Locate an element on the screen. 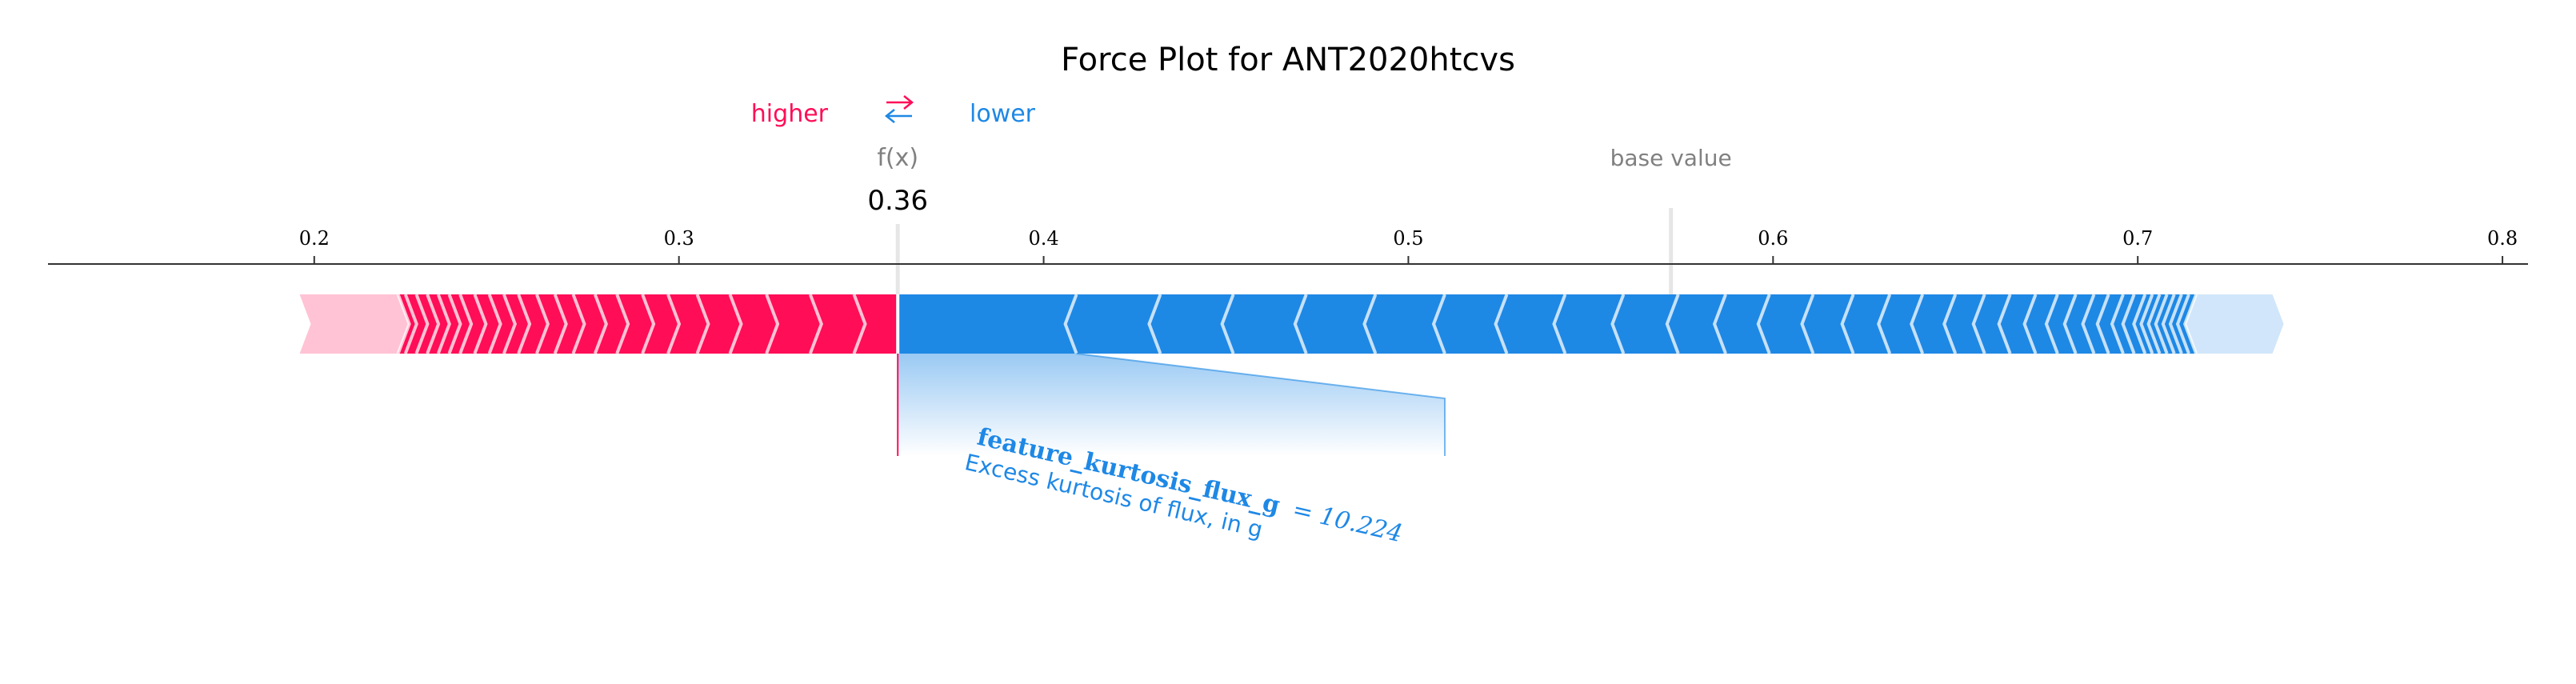  x-tick-label: 0.2 is located at coordinates (314, 238).